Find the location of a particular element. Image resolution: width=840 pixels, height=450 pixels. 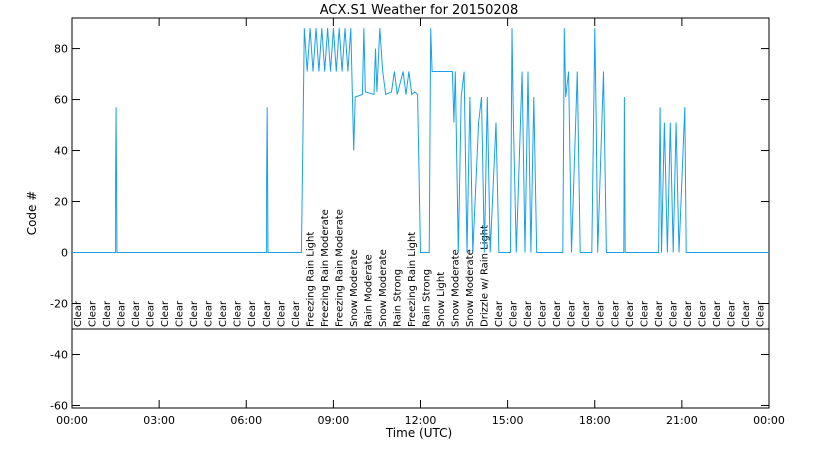

y-tick-label: -40 is located at coordinates (59, 354).